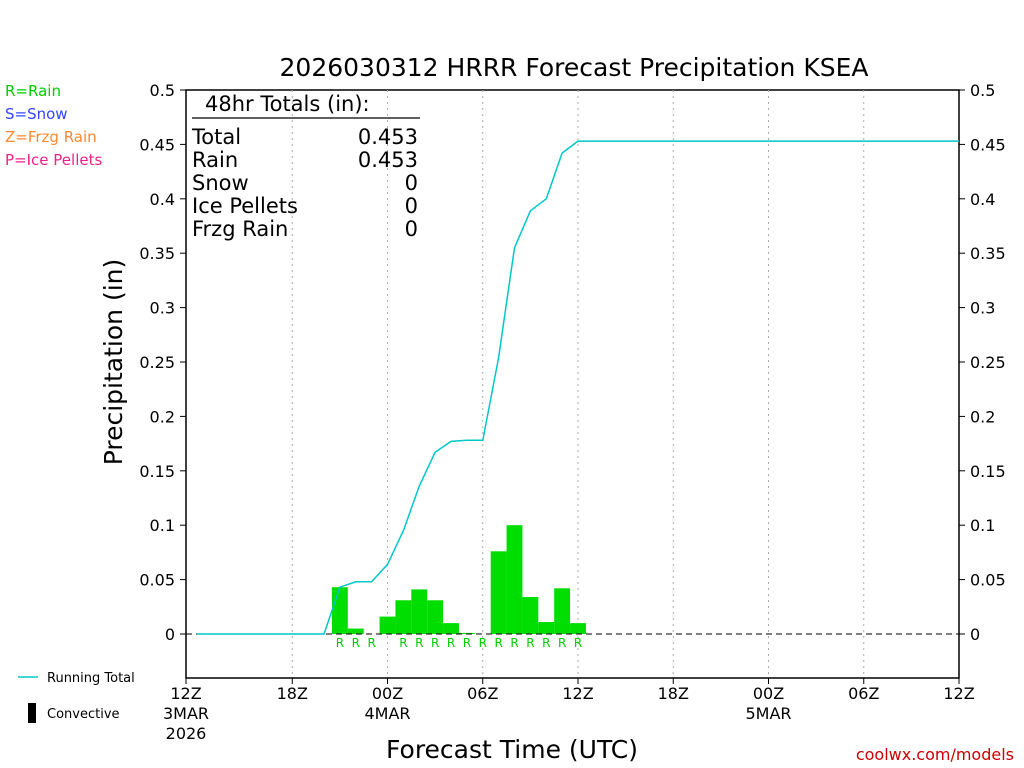 The width and height of the screenshot is (1024, 768). What do you see at coordinates (91, 678) in the screenshot?
I see `legend-entry-label: Running Total` at bounding box center [91, 678].